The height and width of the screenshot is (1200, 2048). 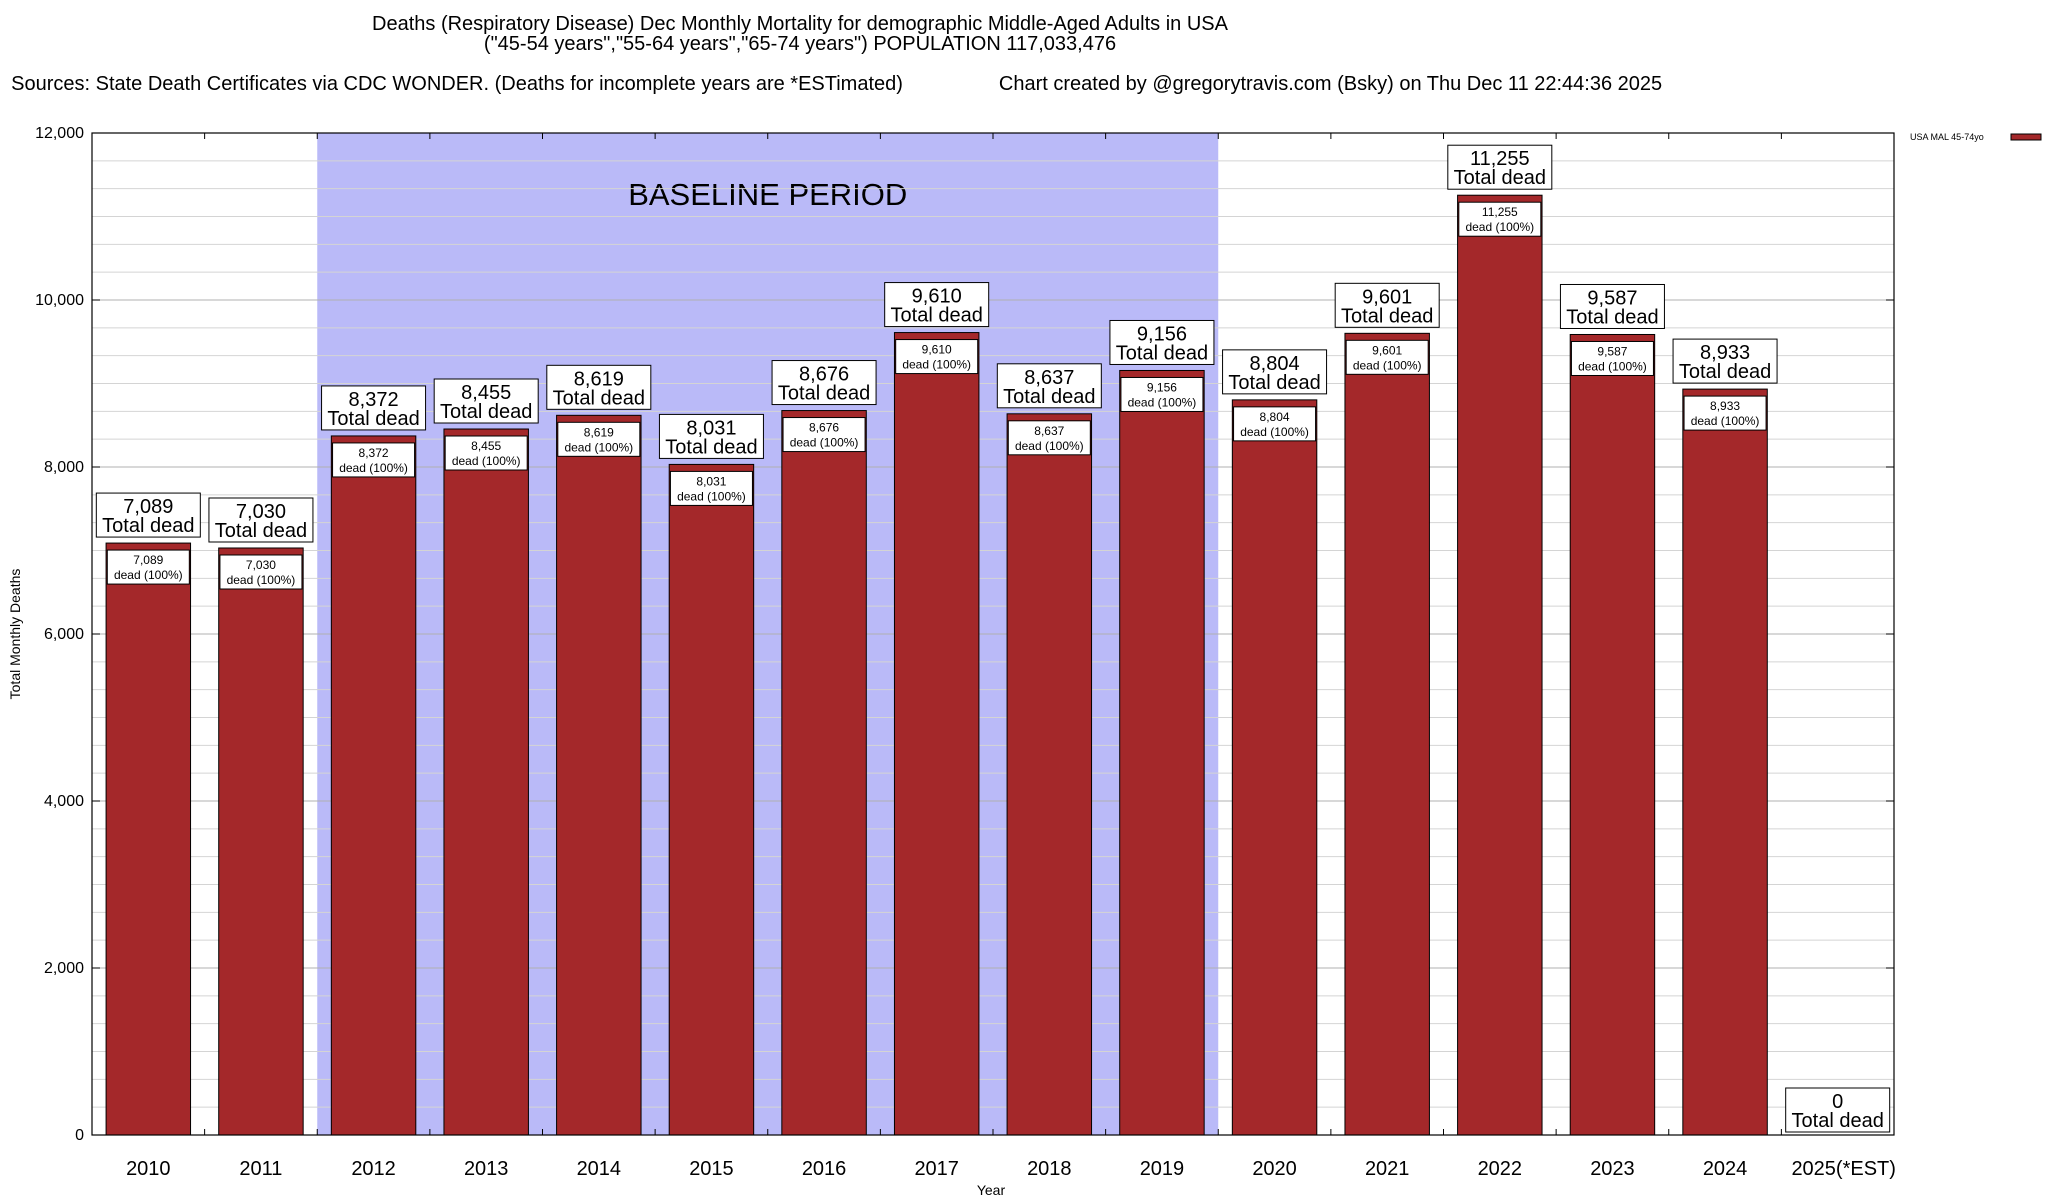 I want to click on total-value-label: 8,676, so click(x=824, y=375).